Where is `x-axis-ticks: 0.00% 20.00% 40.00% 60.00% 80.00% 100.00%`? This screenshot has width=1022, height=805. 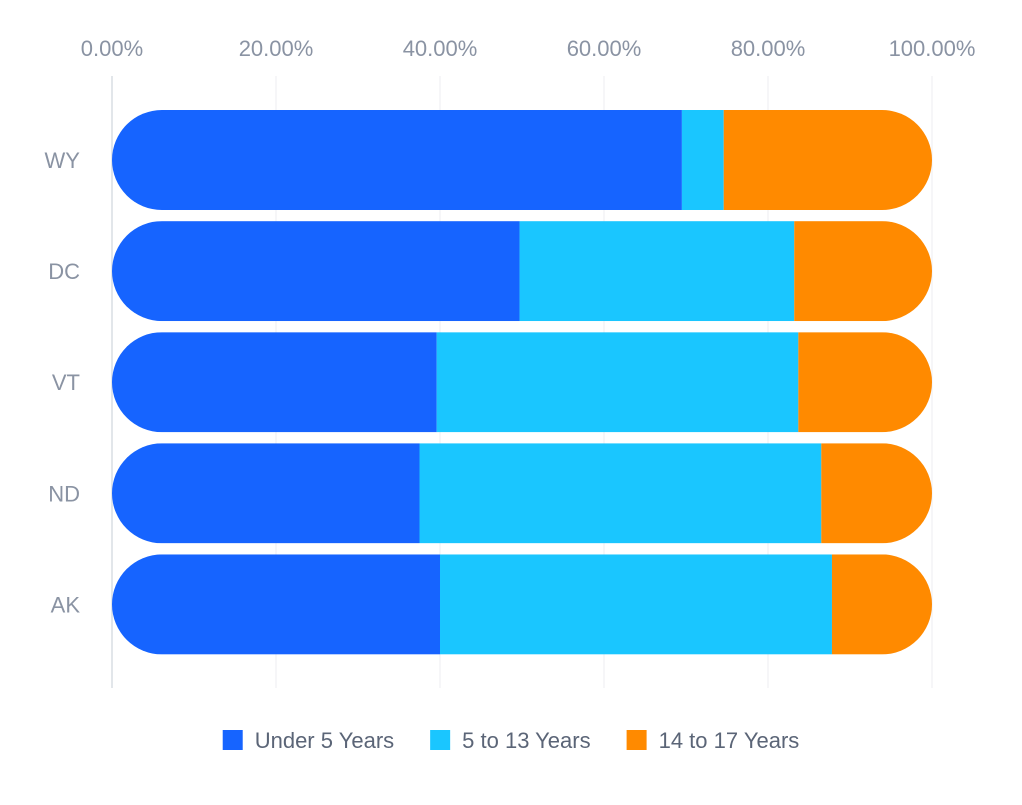
x-axis-ticks: 0.00% 20.00% 40.00% 60.00% 80.00% 100.00% is located at coordinates (528, 48).